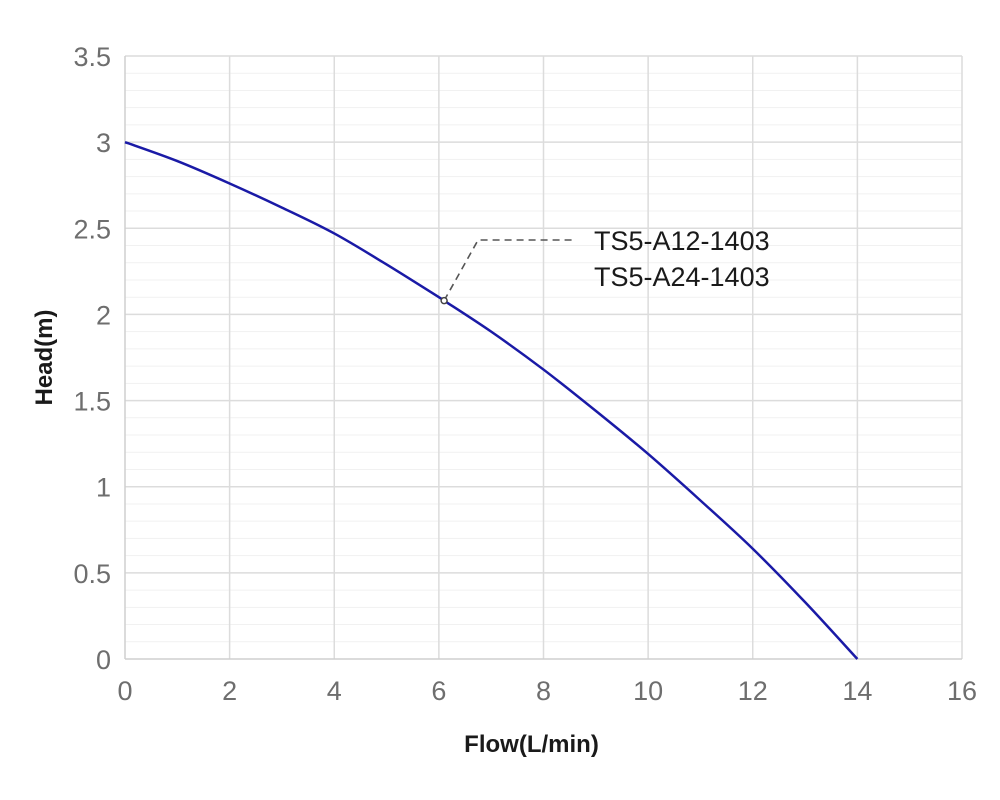 The image size is (1000, 800). What do you see at coordinates (124, 691) in the screenshot?
I see `x-tick-label: 0` at bounding box center [124, 691].